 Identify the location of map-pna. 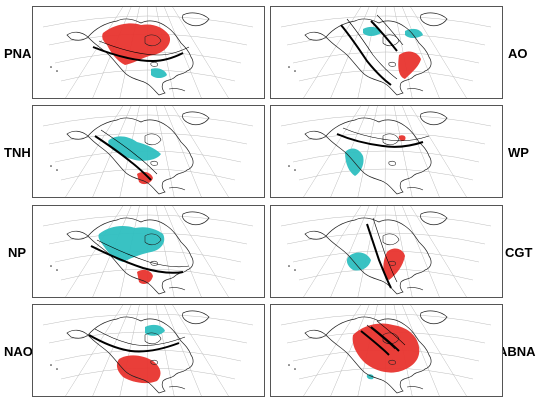
(148, 52).